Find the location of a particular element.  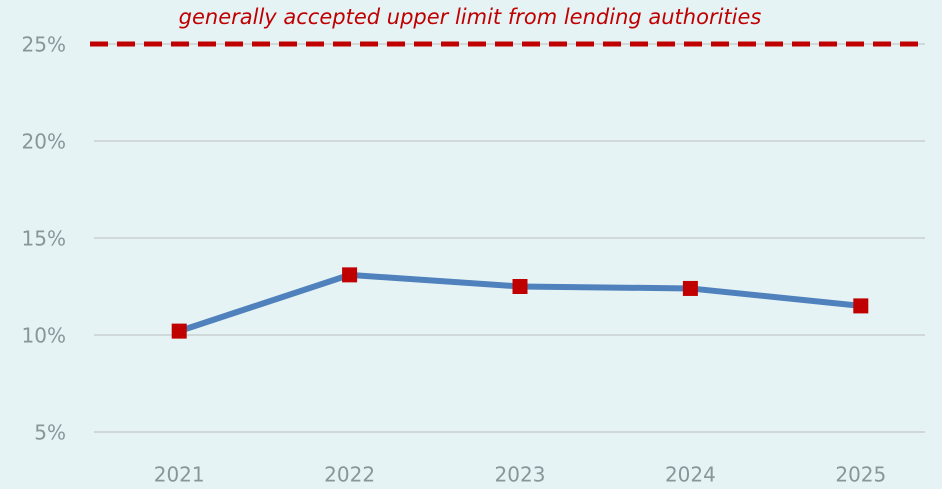

y-tick-label: 5% is located at coordinates (50, 433).